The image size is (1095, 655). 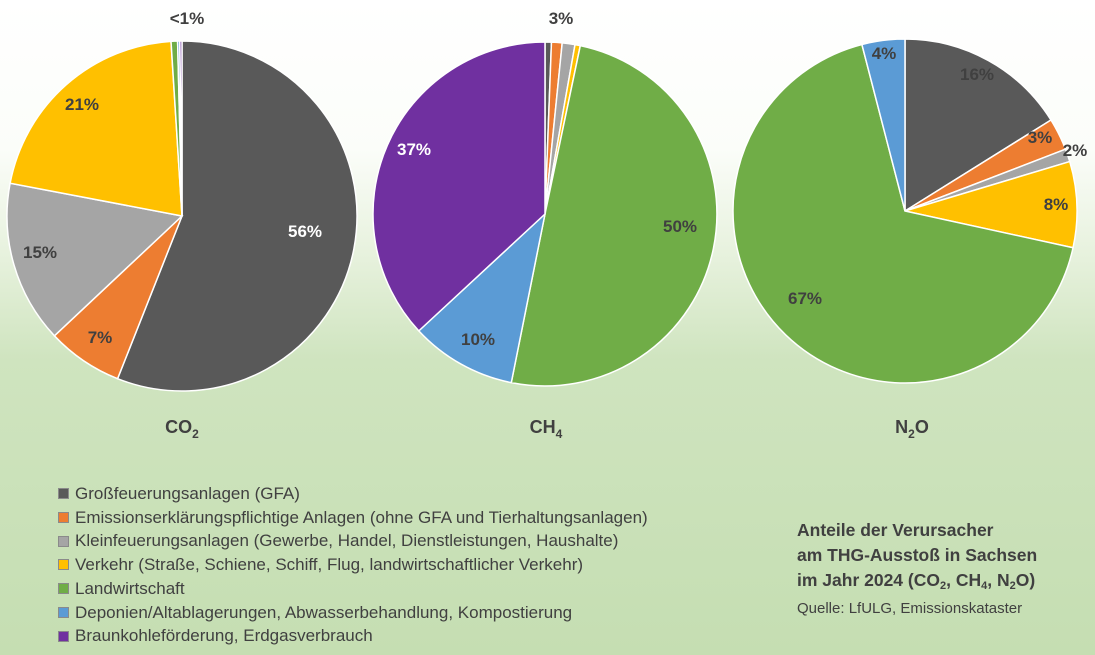 I want to click on legend-label: Großfeuerungsanlagen (GFA), so click(x=187, y=493).